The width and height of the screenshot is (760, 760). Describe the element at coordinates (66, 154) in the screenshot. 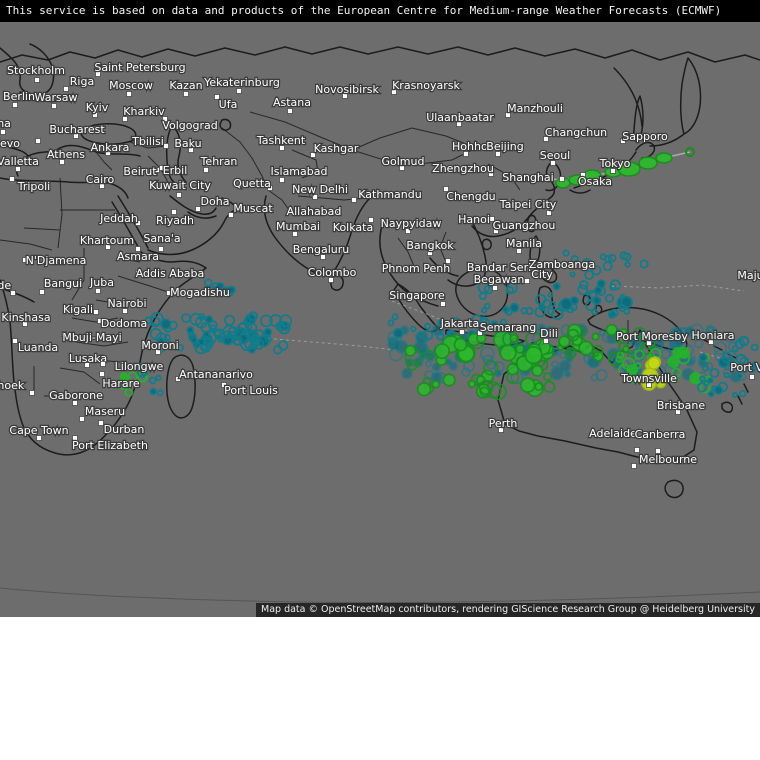

I see `city-label: Athens` at that location.